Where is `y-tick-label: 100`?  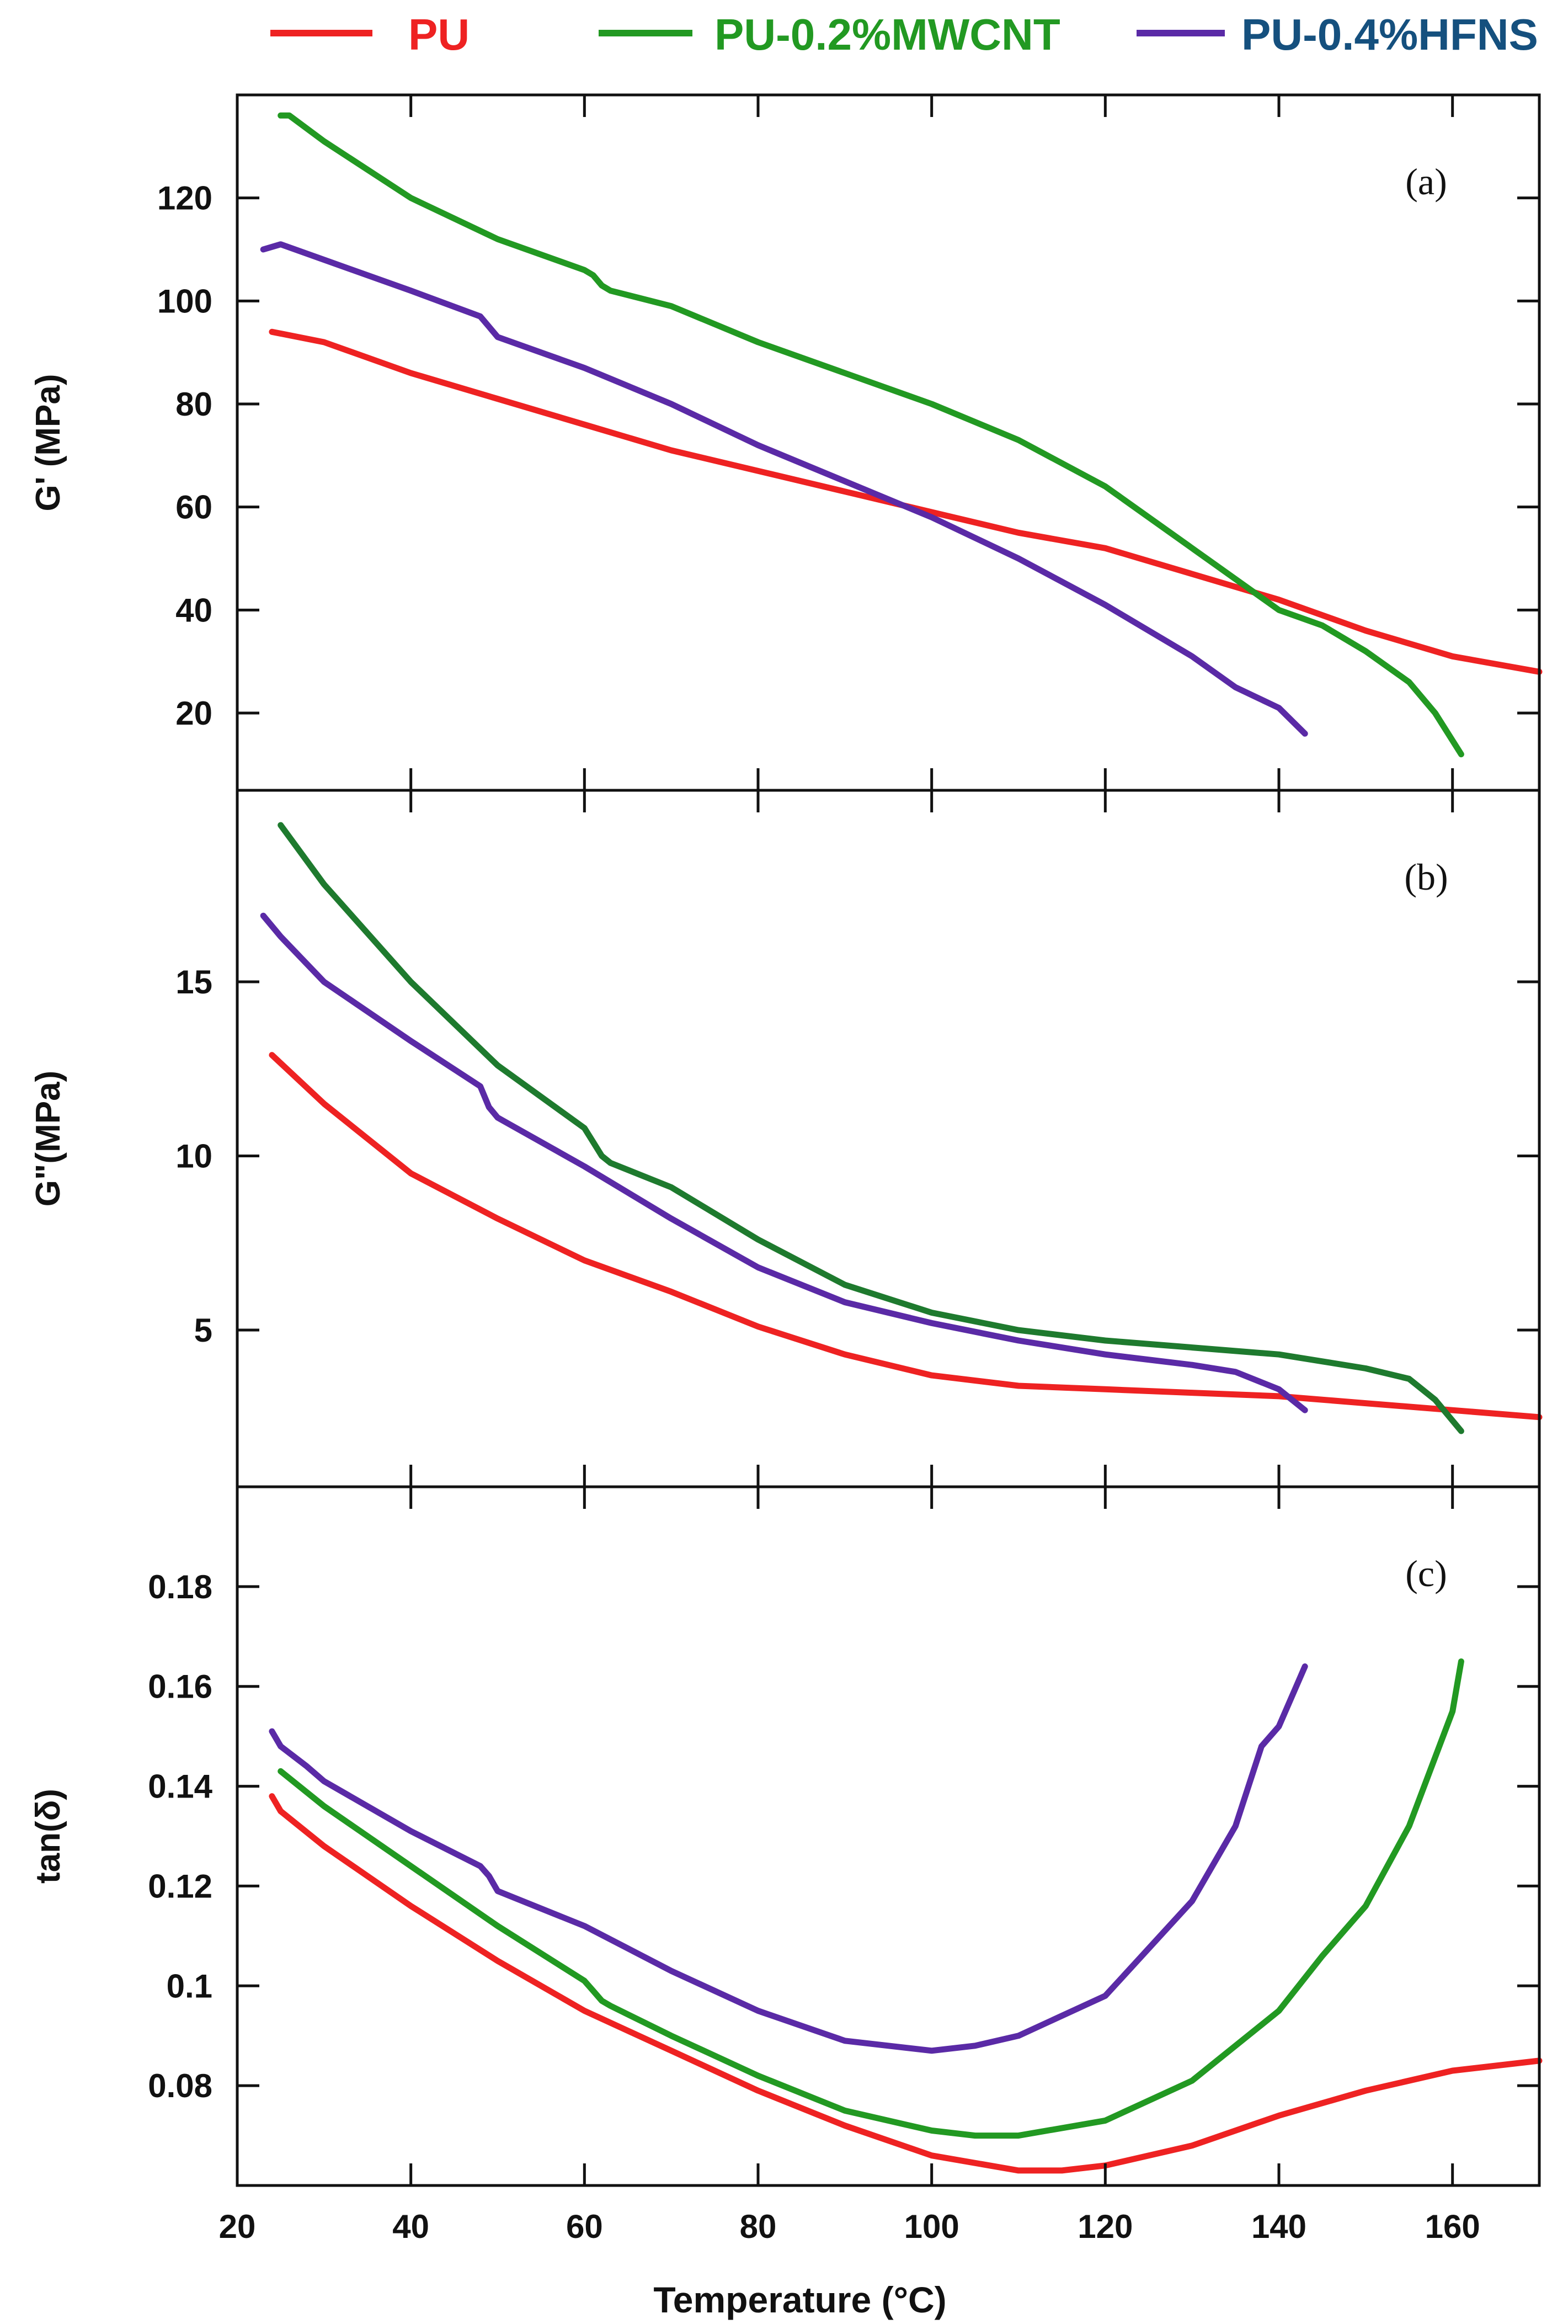 y-tick-label: 100 is located at coordinates (184, 301).